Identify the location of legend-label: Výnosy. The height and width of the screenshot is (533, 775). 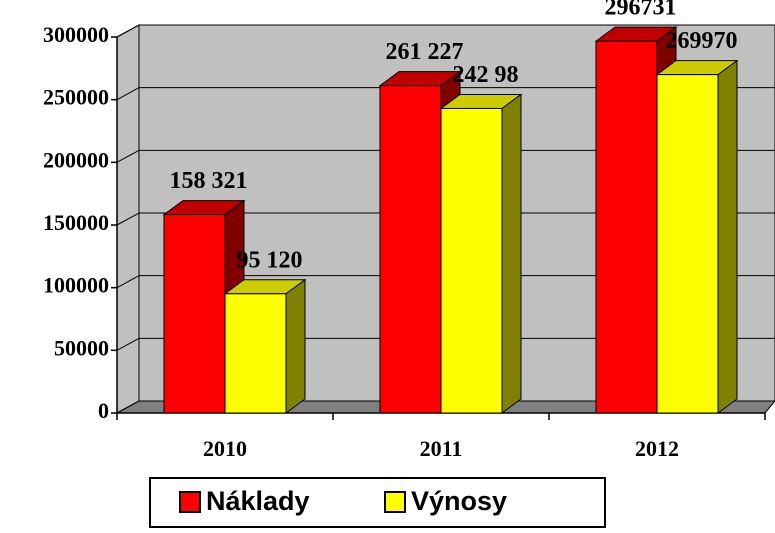
(459, 501).